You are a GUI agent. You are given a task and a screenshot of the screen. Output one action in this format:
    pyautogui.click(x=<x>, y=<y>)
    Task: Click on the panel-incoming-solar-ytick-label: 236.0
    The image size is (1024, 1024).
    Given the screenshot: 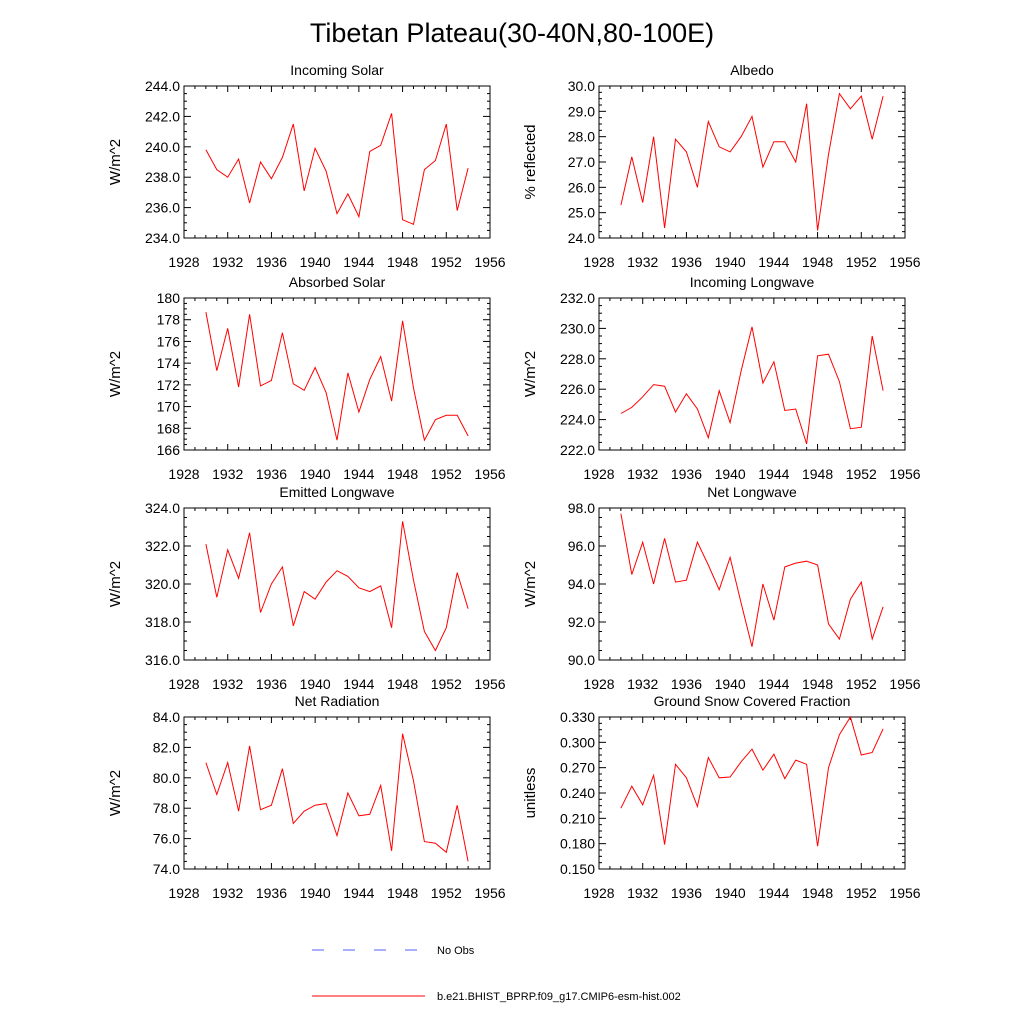 What is the action you would take?
    pyautogui.click(x=162, y=208)
    